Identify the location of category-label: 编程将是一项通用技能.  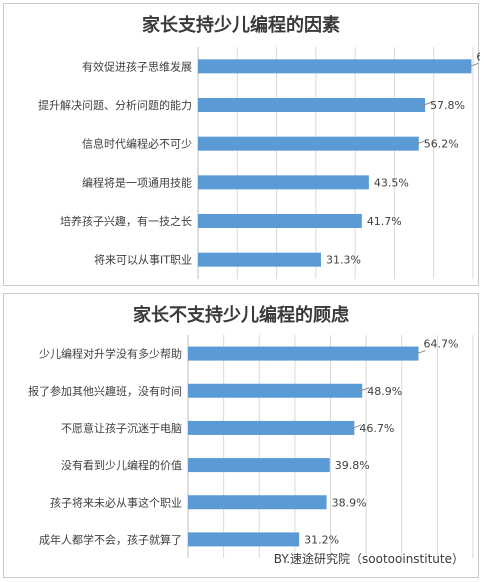
(137, 182).